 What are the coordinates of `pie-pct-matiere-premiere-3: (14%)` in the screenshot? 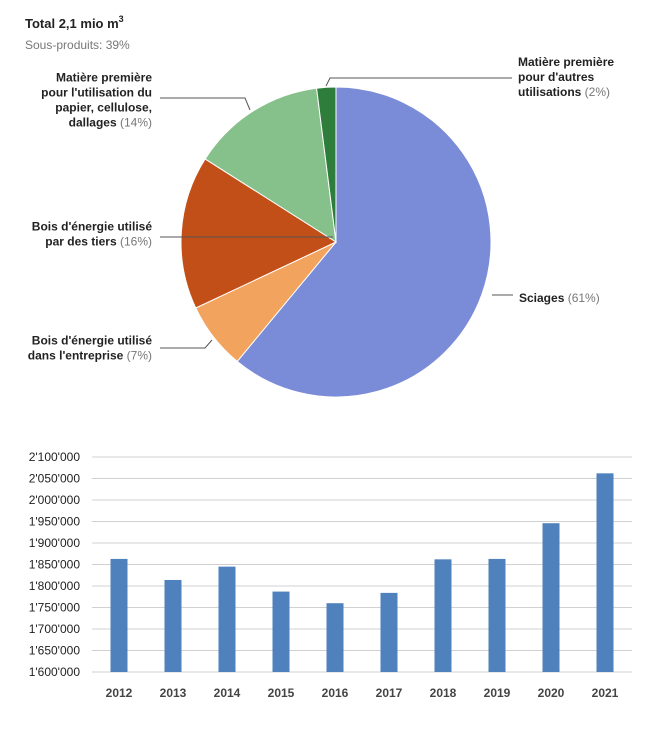 It's located at (134, 123).